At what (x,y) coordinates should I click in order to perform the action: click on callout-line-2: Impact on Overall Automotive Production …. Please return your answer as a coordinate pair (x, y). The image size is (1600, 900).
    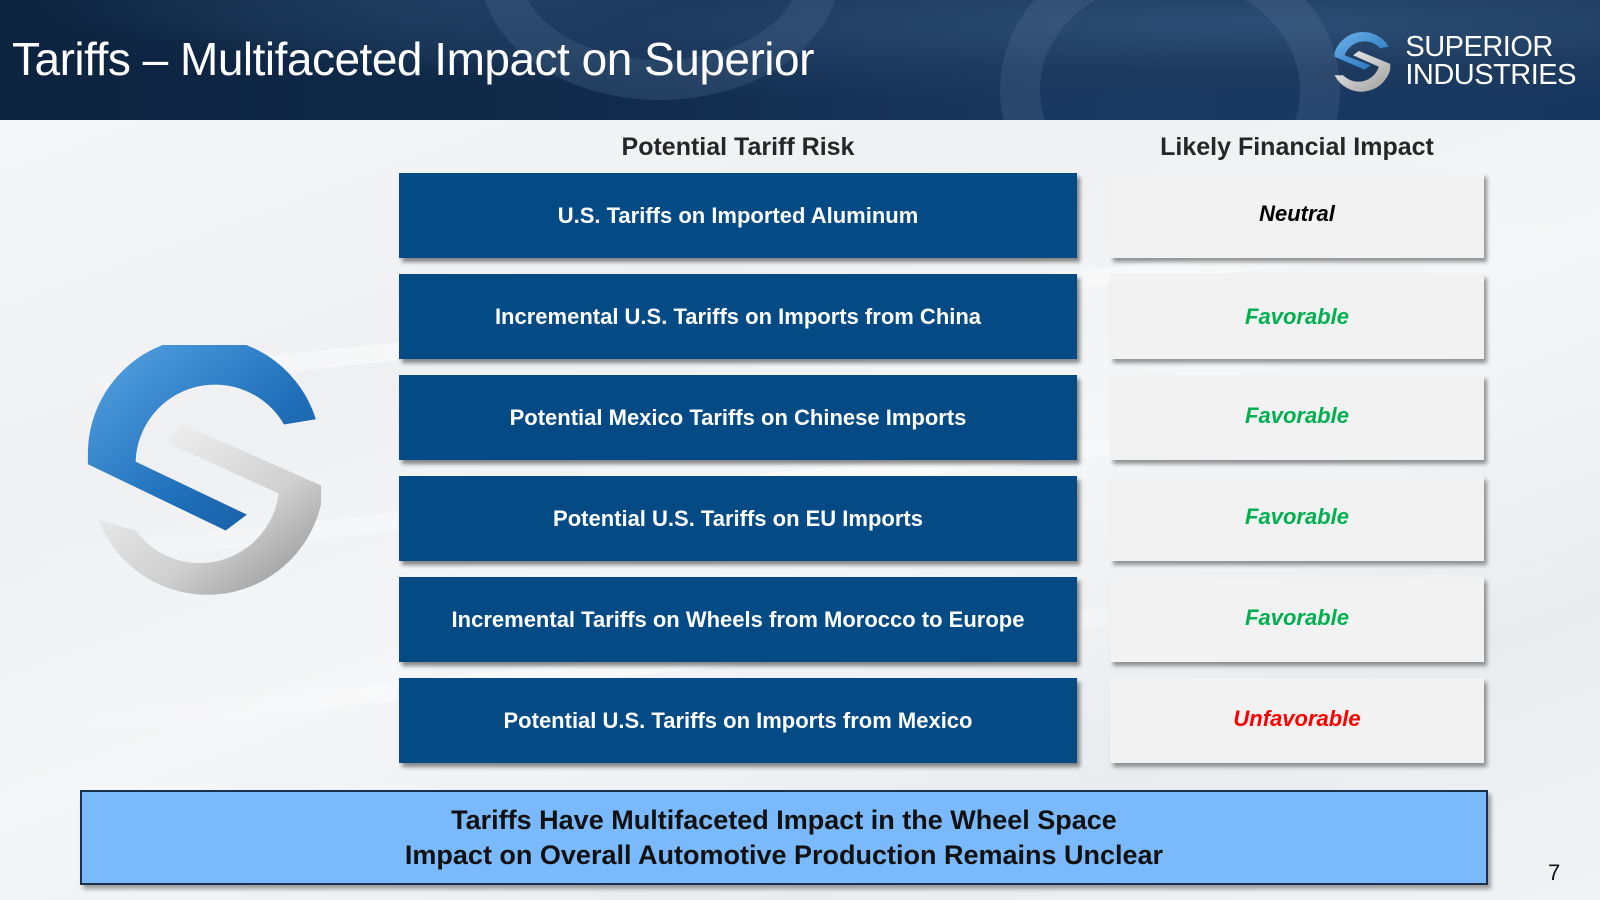
    Looking at the image, I should click on (784, 854).